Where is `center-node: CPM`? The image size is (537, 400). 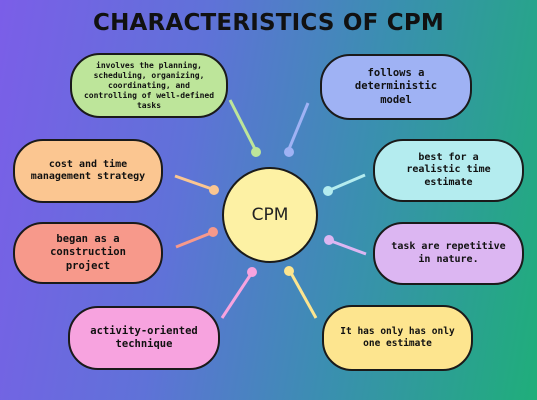
center-node: CPM is located at coordinates (270, 215).